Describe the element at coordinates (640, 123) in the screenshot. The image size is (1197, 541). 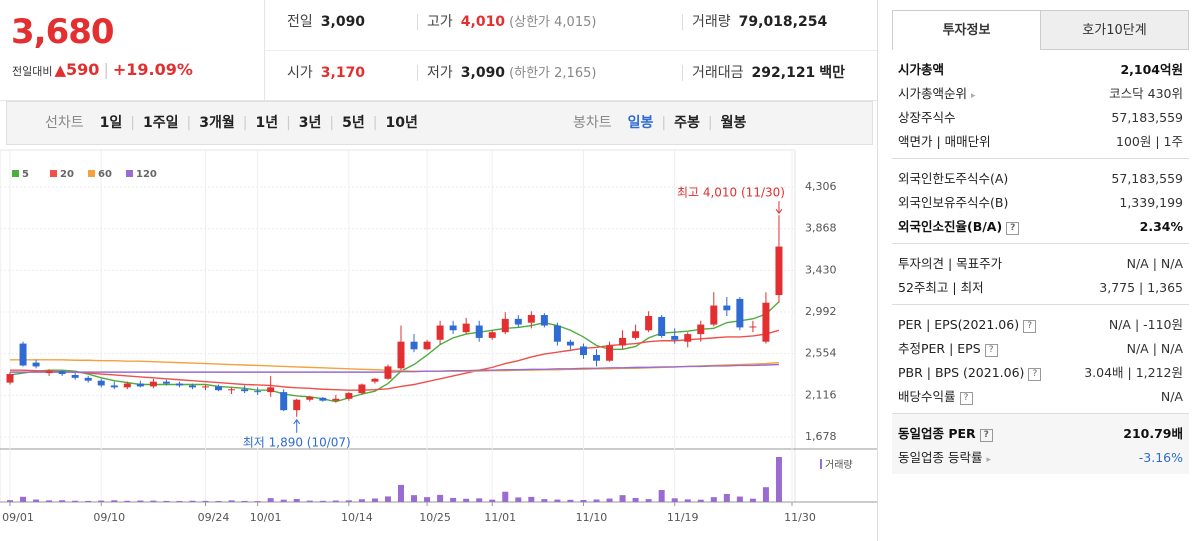
I see `candle-tab: 일봉` at that location.